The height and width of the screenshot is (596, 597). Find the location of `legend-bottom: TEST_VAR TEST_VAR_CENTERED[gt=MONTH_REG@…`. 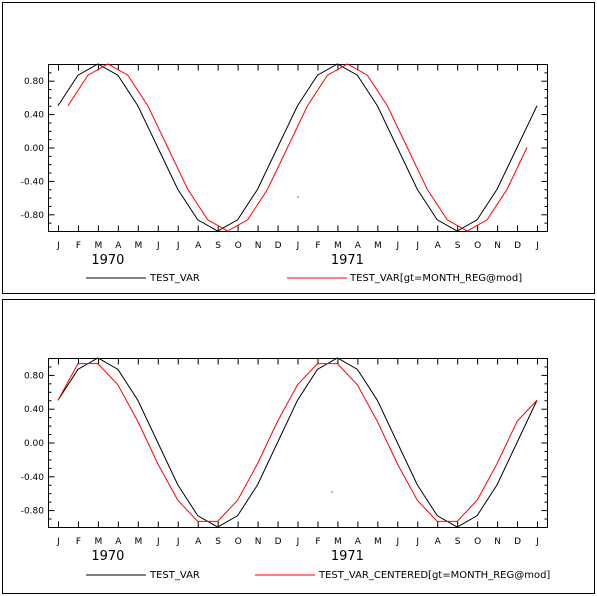

legend-bottom: TEST_VAR TEST_VAR_CENTERED[gt=MONTH_REG@… is located at coordinates (318, 575).